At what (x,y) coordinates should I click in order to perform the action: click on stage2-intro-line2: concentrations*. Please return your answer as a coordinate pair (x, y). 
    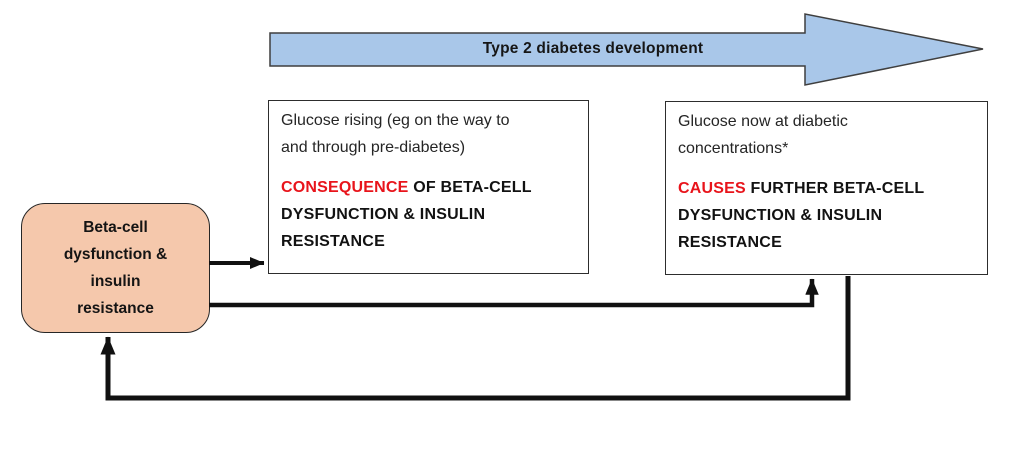
    Looking at the image, I should click on (733, 148).